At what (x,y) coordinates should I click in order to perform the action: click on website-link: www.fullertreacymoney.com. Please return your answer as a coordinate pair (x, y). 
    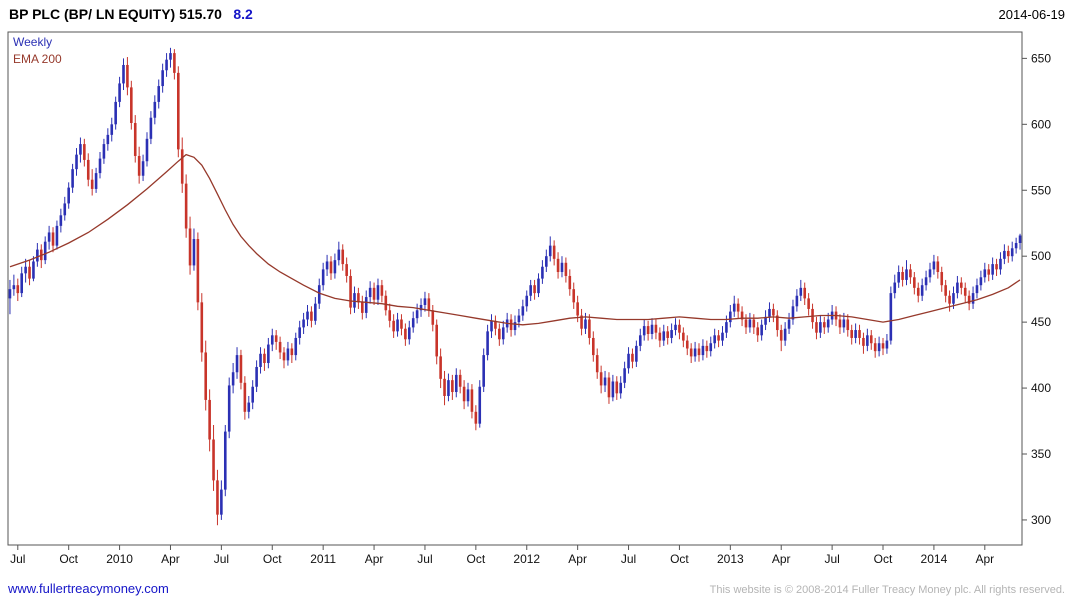
    Looking at the image, I should click on (88, 588).